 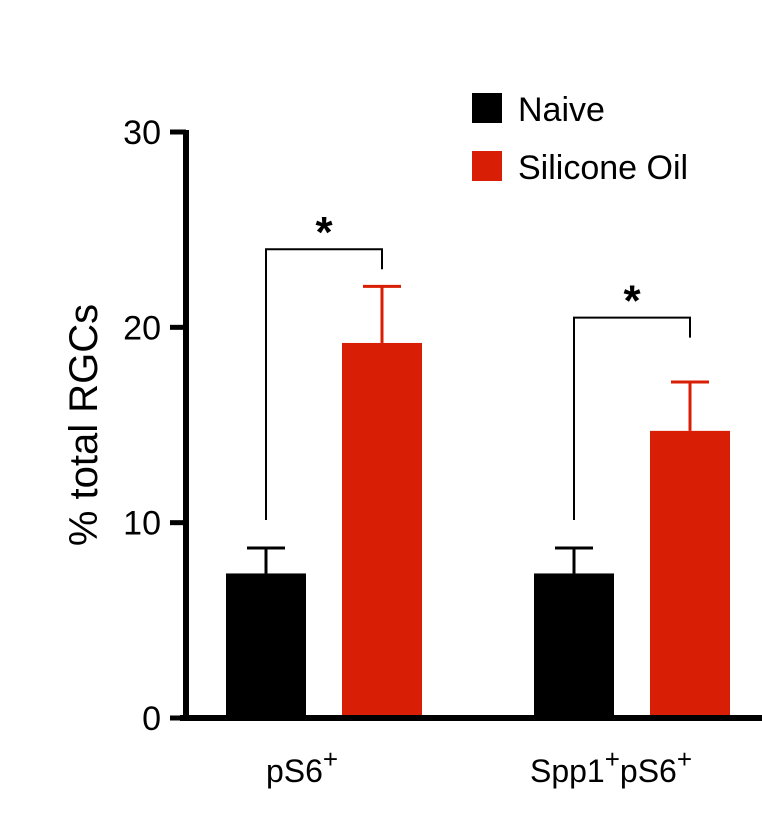 I want to click on y-tick-label-0: 0, so click(x=151, y=719).